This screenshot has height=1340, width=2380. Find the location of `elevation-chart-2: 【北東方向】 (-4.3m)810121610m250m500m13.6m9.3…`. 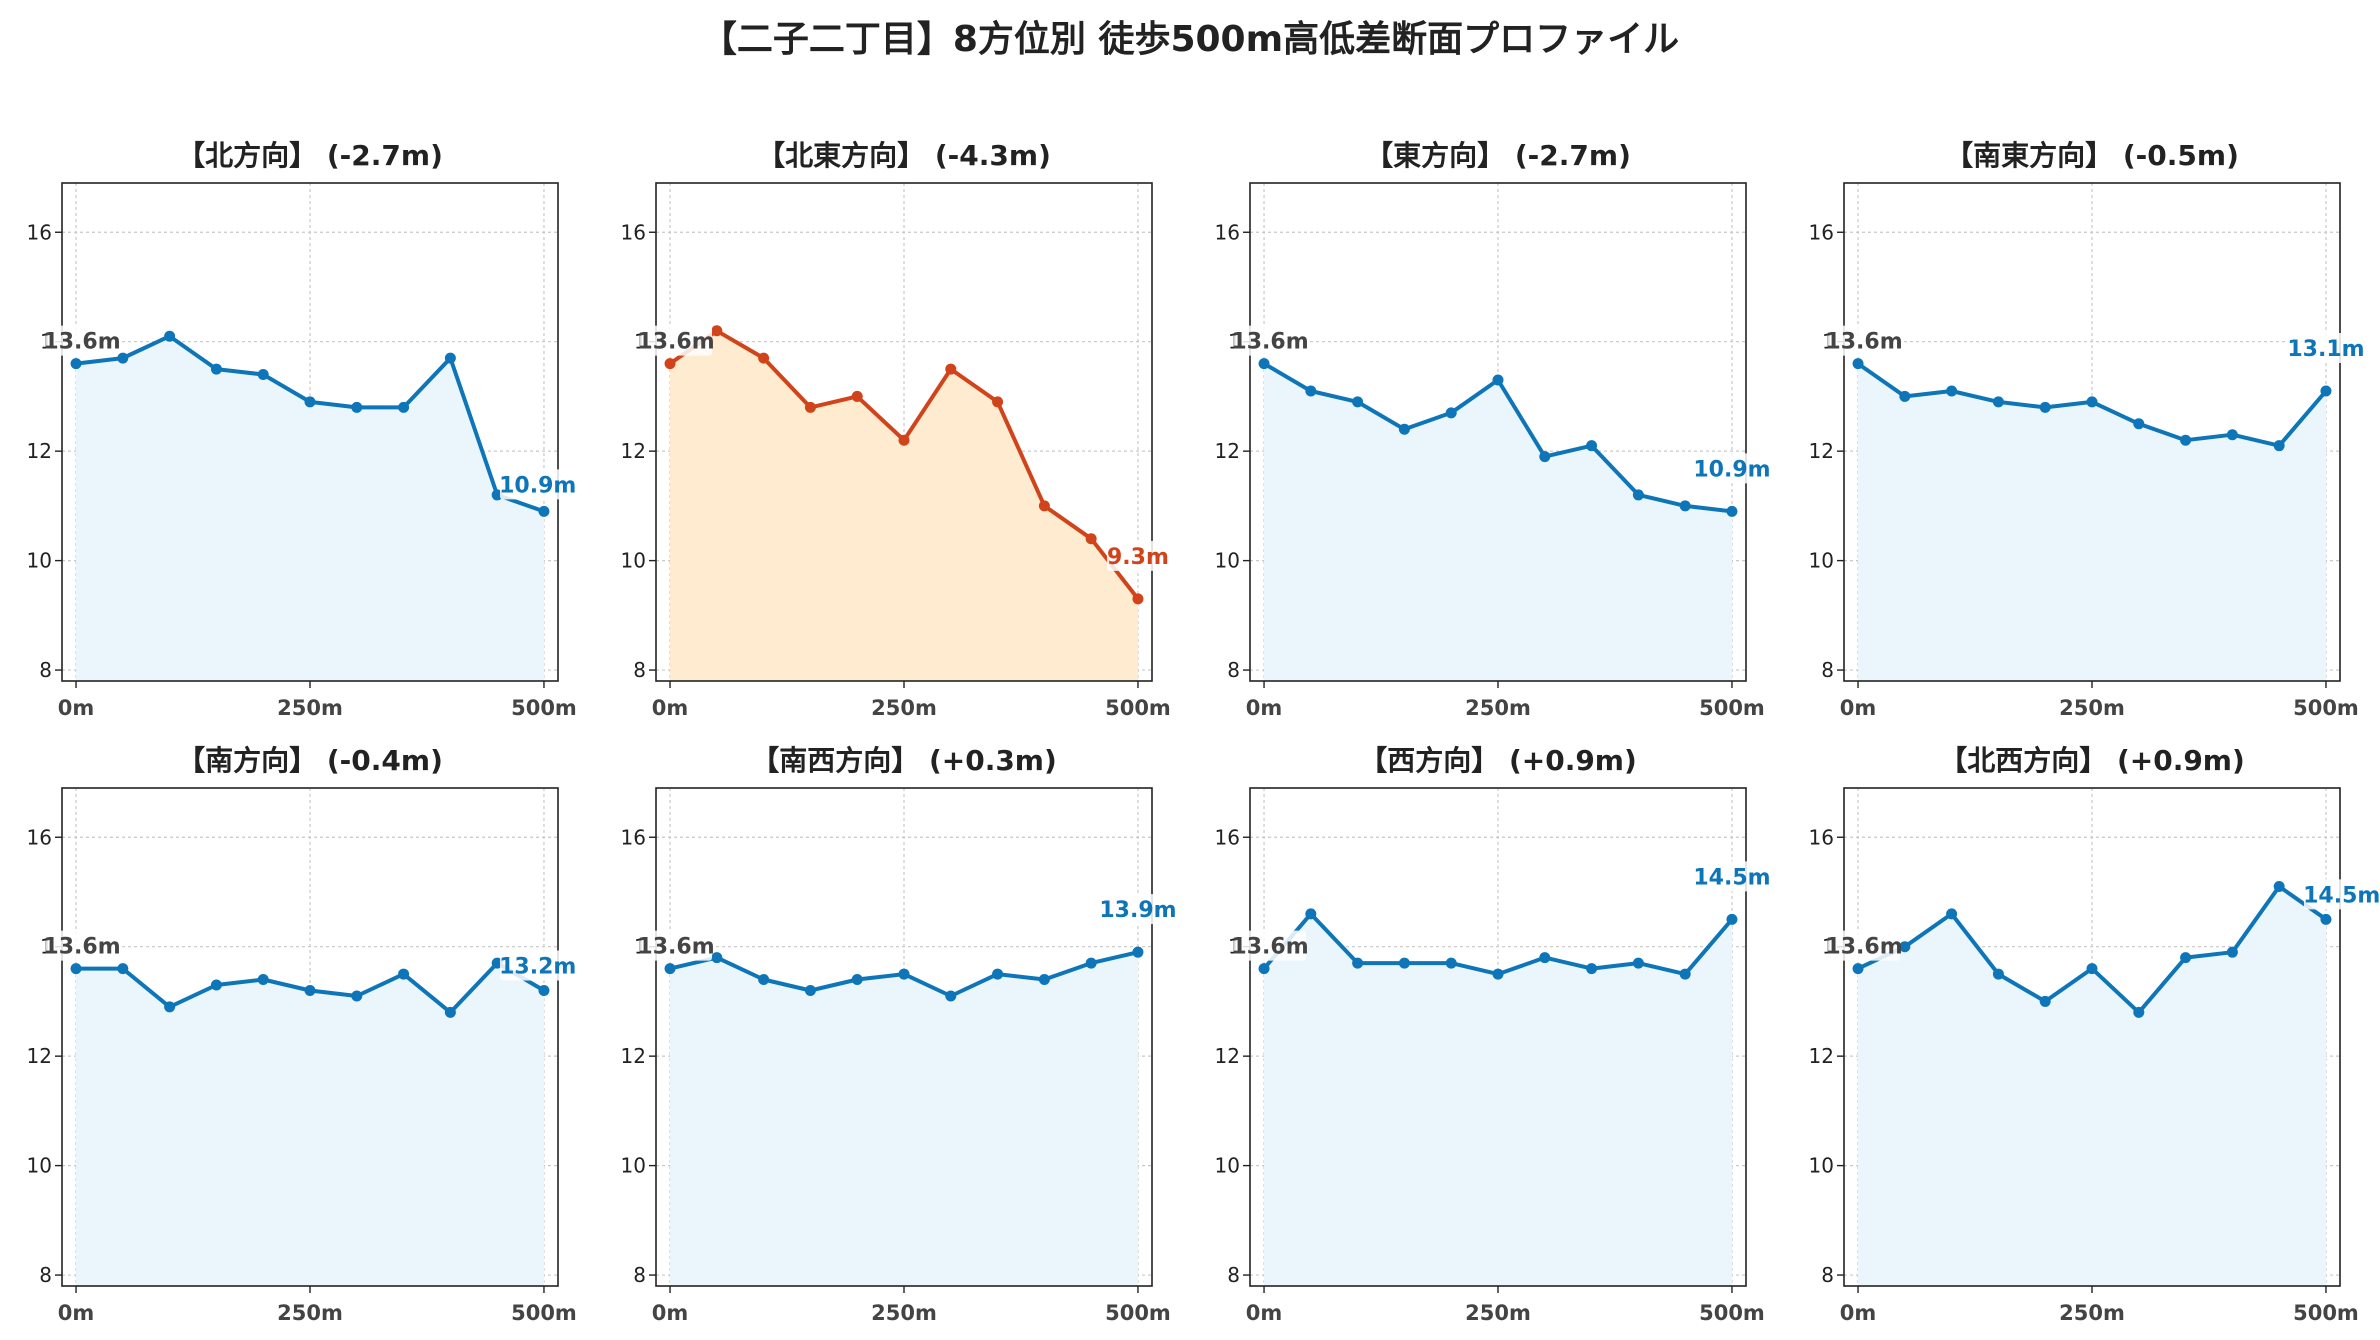

elevation-chart-2: 【北東方向】 (-4.3m)810121610m250m500m13.6m9.3… is located at coordinates (896, 429).